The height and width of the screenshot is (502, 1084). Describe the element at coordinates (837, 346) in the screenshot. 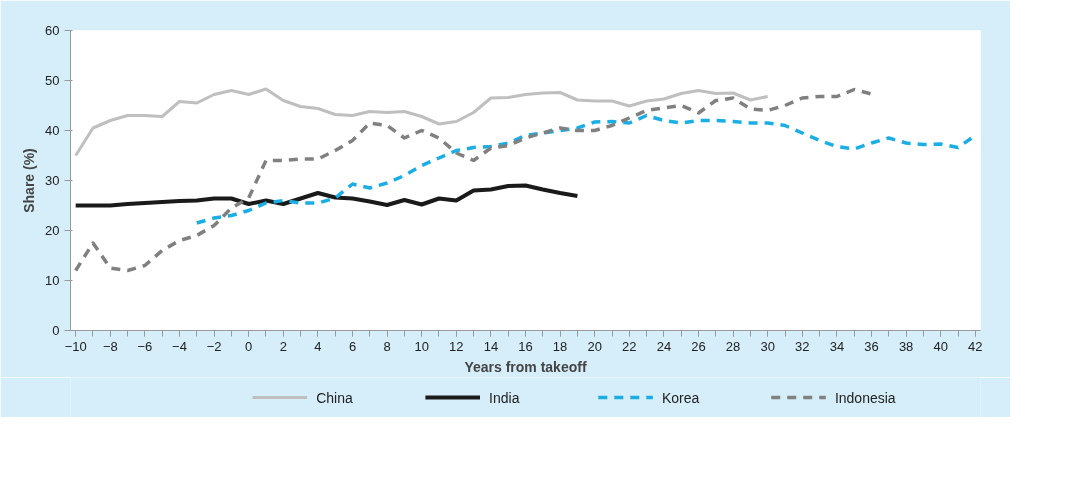

I see `x-tick-label: 34` at that location.